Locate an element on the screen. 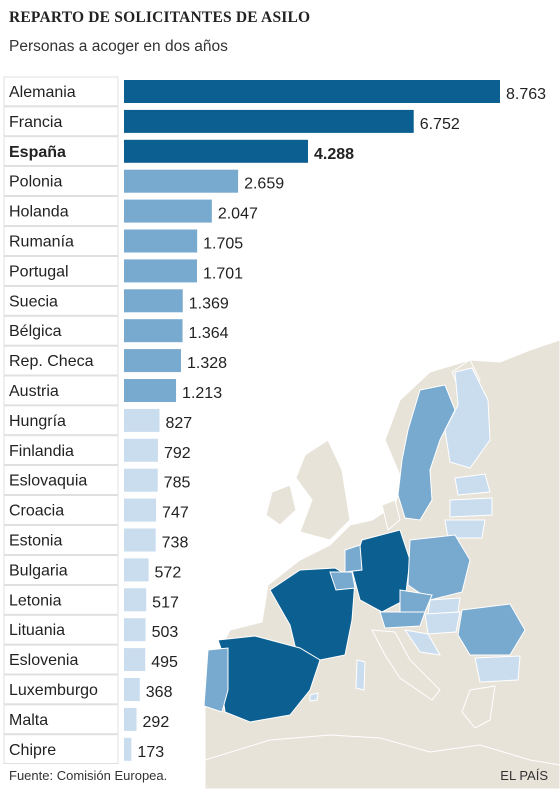 The height and width of the screenshot is (789, 560). category-cell-austria is located at coordinates (61, 390).